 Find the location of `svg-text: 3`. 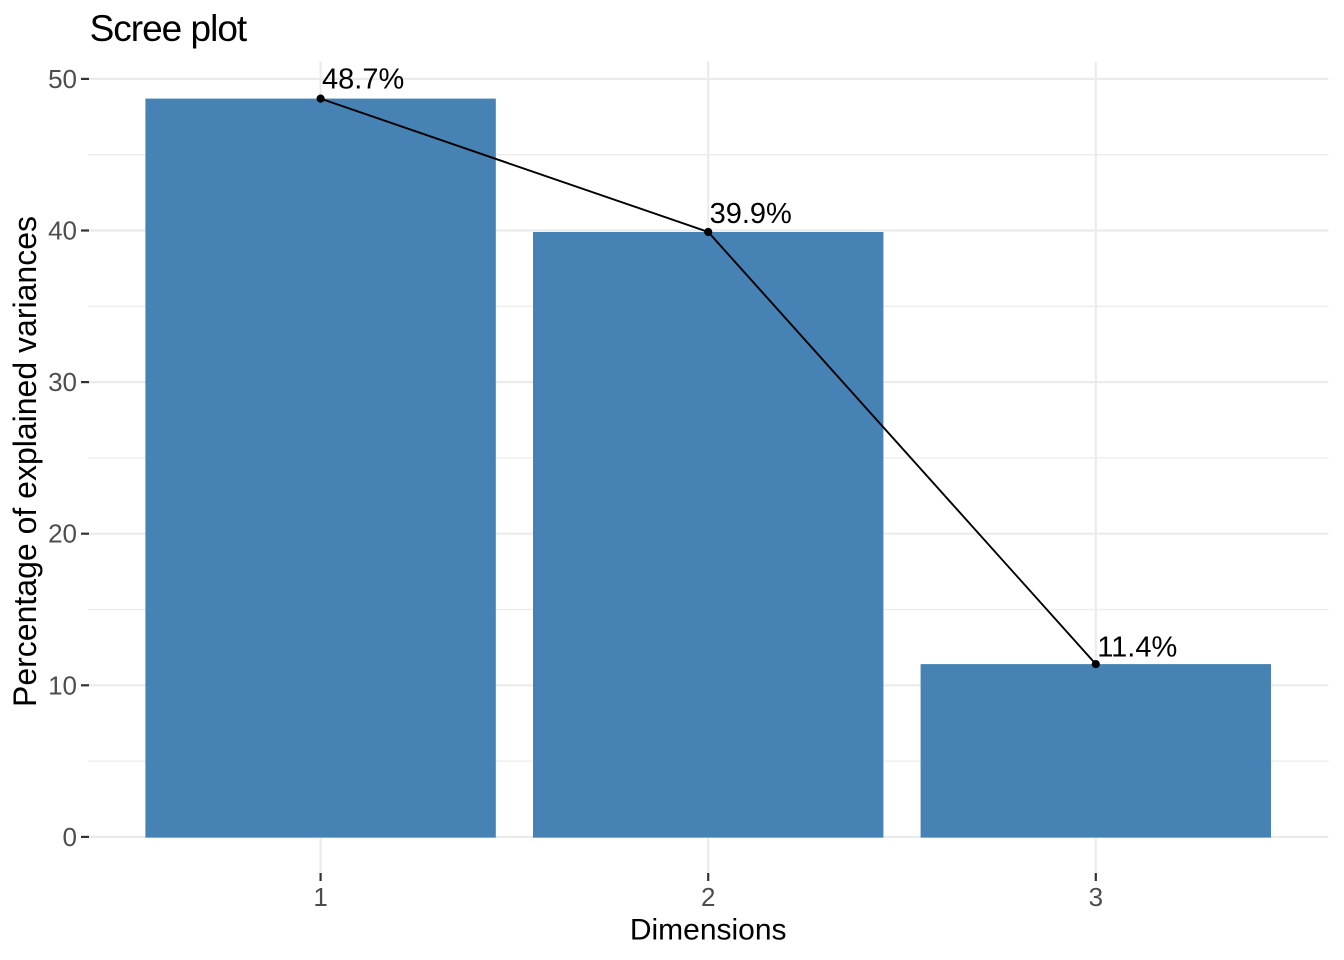

svg-text: 3 is located at coordinates (1096, 897).